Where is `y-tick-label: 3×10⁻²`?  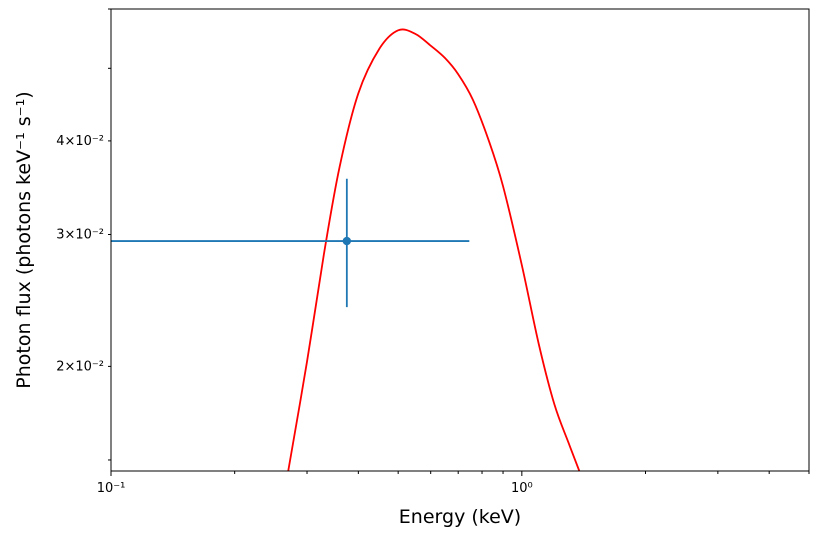 y-tick-label: 3×10⁻² is located at coordinates (80, 234).